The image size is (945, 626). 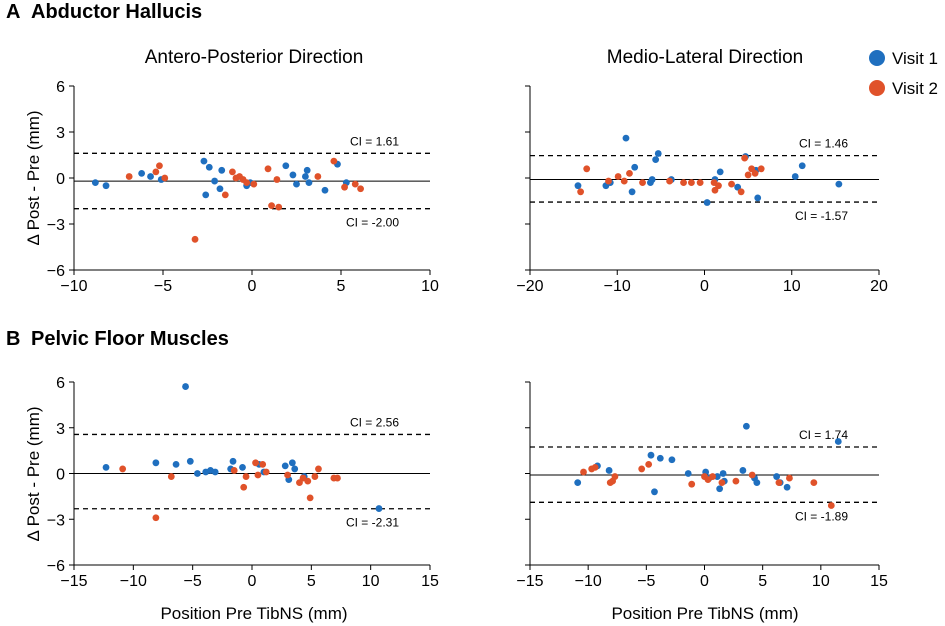 I want to click on chart-pf_ap-y-tick-label: 0, so click(x=60, y=475).